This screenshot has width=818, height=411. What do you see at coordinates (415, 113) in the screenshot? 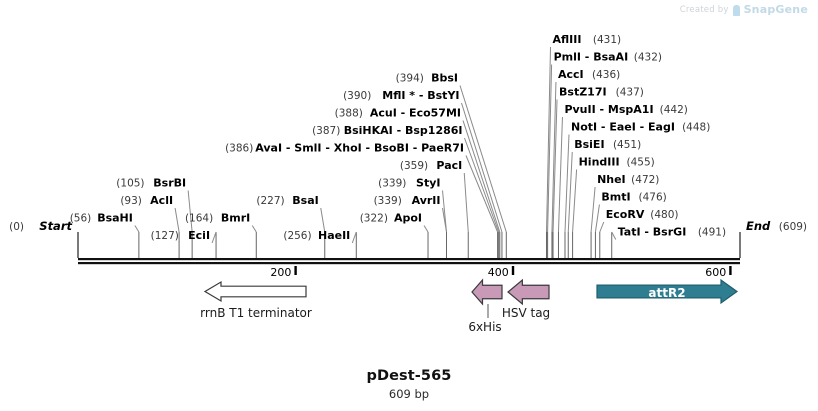
I see `enzyme-name-label: AcuI - Eco57MI` at bounding box center [415, 113].